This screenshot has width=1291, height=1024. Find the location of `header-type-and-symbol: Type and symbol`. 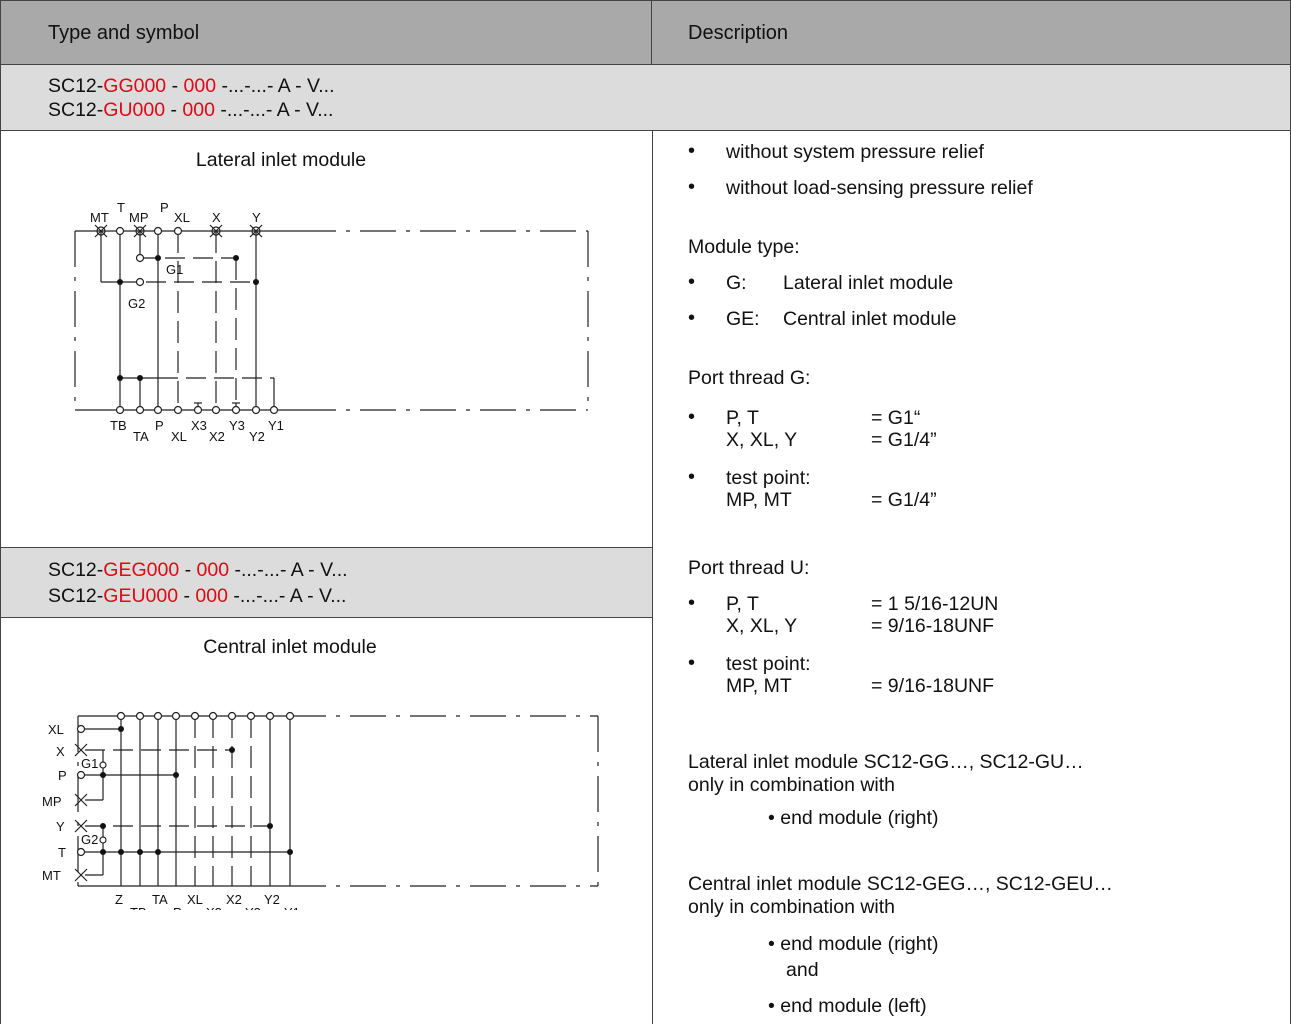

header-type-and-symbol: Type and symbol is located at coordinates (124, 33).